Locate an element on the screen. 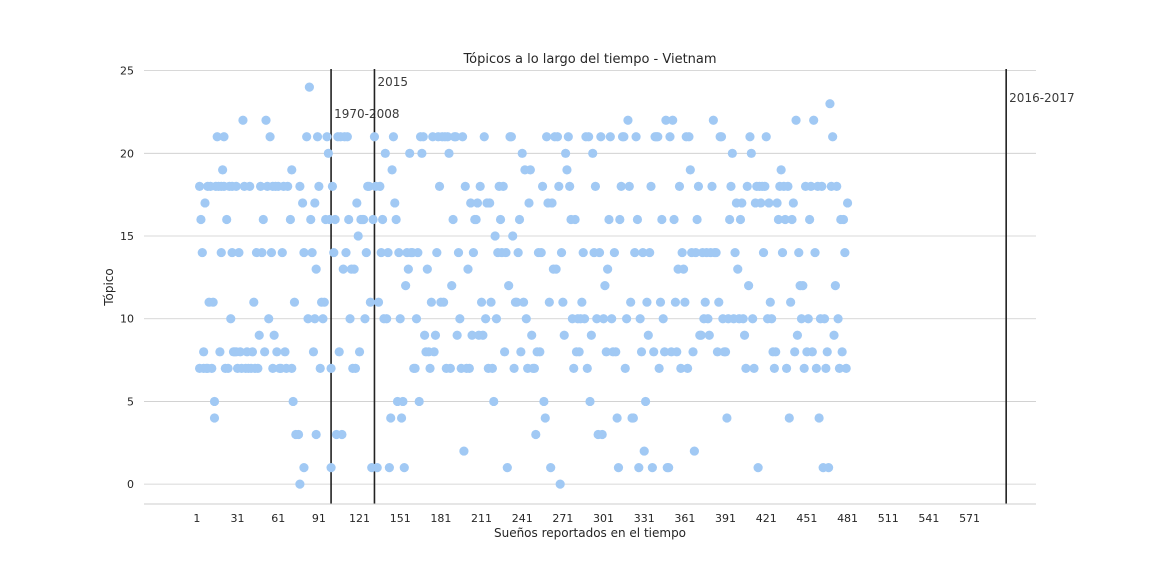 This screenshot has width=1152, height=576. x-tick-label: 151 is located at coordinates (400, 518).